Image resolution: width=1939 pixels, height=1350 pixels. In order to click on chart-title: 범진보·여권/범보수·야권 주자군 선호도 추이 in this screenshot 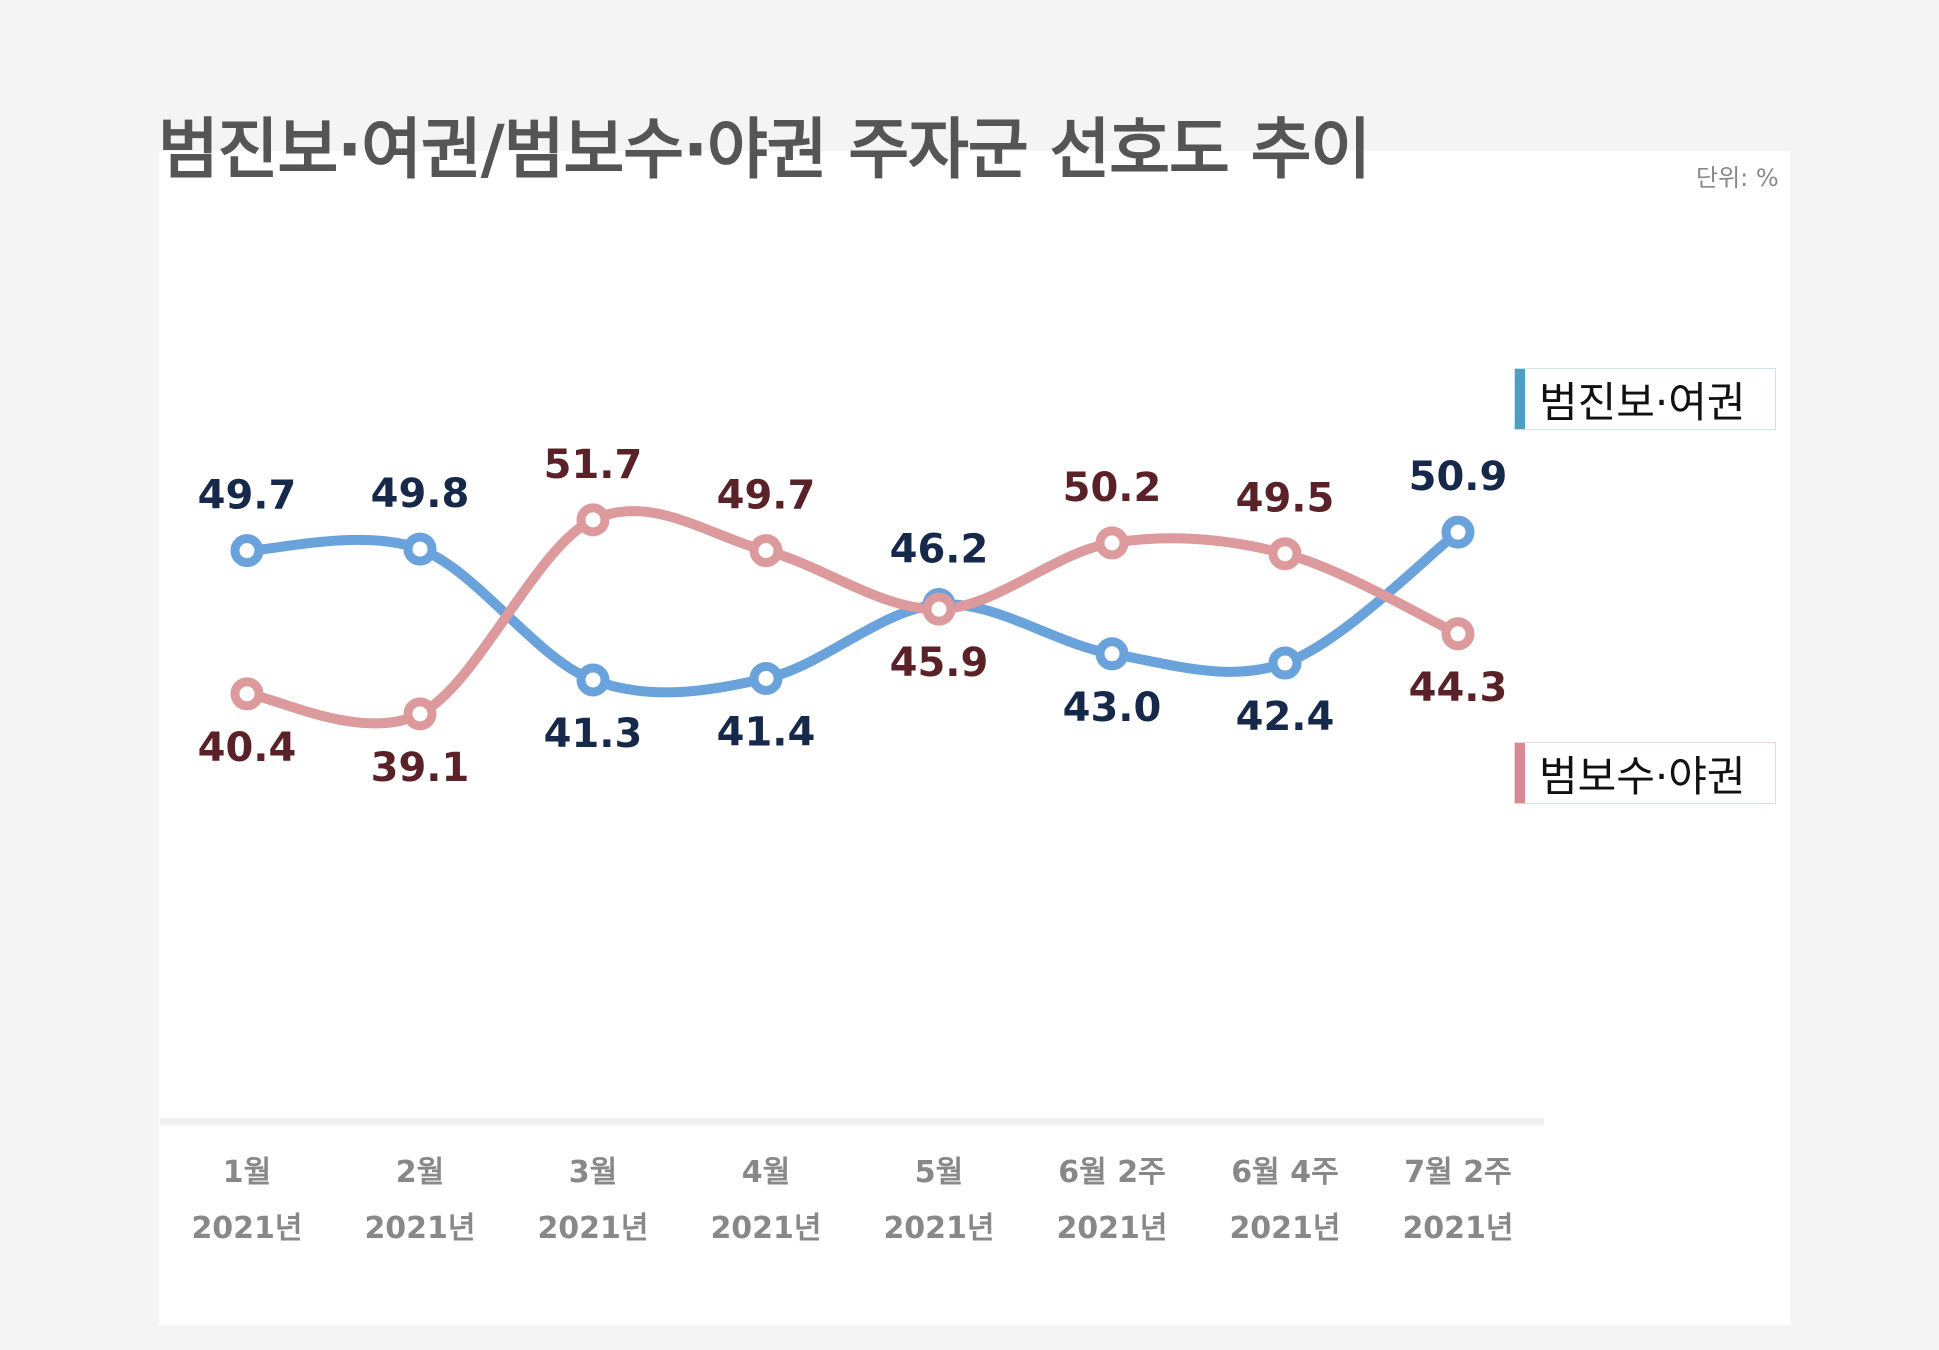, I will do `click(764, 149)`.